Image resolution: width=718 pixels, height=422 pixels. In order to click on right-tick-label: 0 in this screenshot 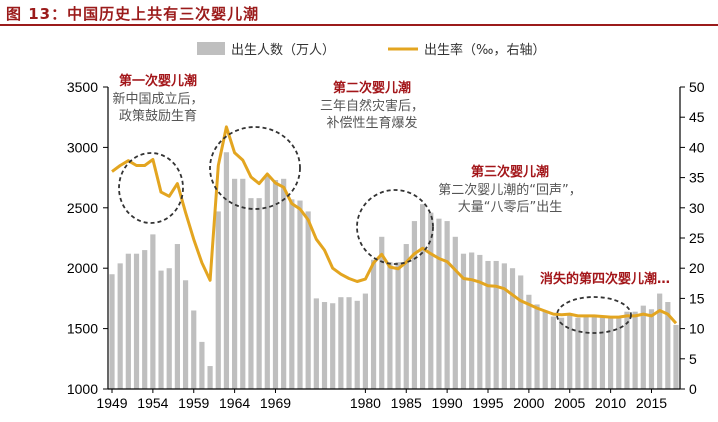, I will do `click(693, 389)`.